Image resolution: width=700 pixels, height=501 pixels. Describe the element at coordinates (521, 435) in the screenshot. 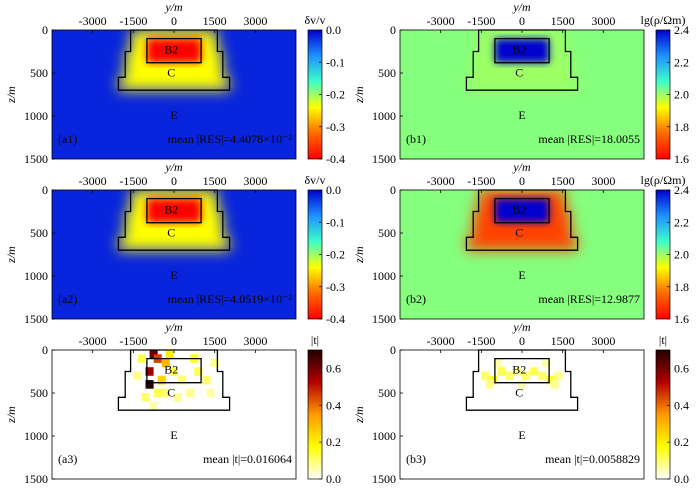

I see `label-e: E` at that location.